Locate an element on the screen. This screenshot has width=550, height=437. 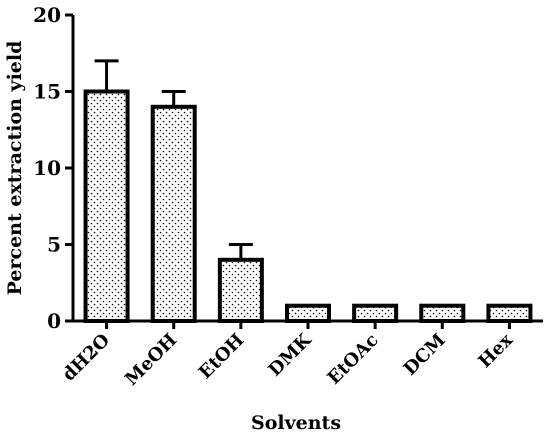
bar-meoh is located at coordinates (173, 213).